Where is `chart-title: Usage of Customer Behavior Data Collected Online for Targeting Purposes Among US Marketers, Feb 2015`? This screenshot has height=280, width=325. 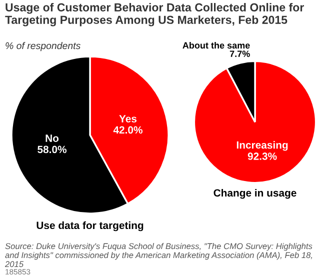 chart-title: Usage of Customer Behavior Data Collected Online for Targeting Purposes Among US Marketers, Feb 2015 is located at coordinates (154, 14).